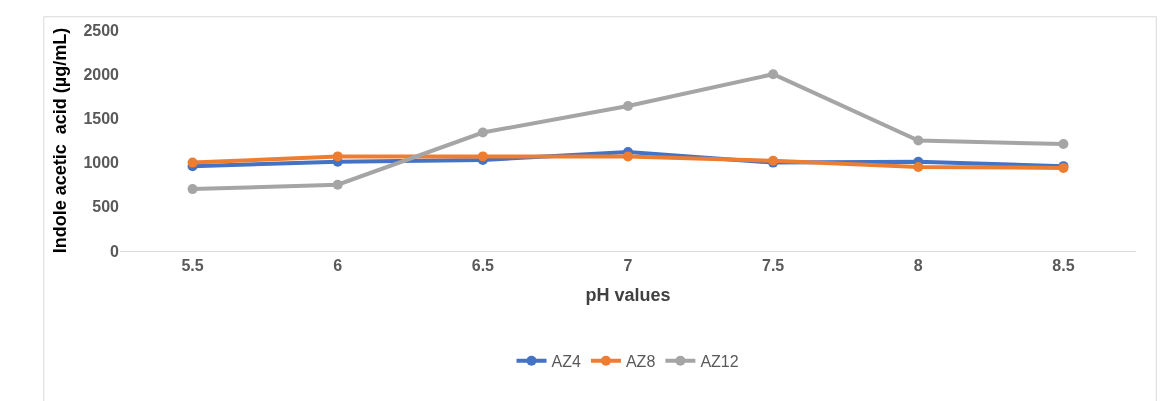 The image size is (1166, 401). Describe the element at coordinates (101, 30) in the screenshot. I see `y-tick-label: 2500` at that location.